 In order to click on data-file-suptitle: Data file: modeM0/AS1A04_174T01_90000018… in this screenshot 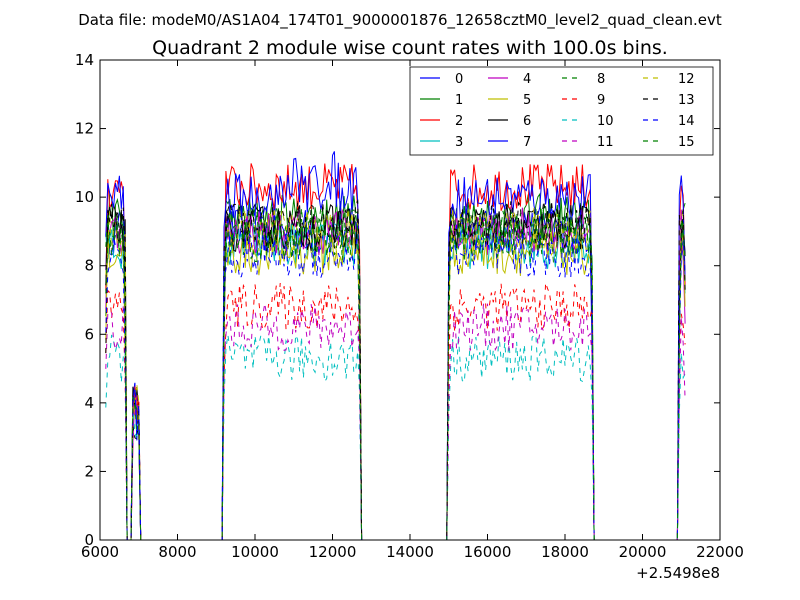, I will do `click(400, 20)`.